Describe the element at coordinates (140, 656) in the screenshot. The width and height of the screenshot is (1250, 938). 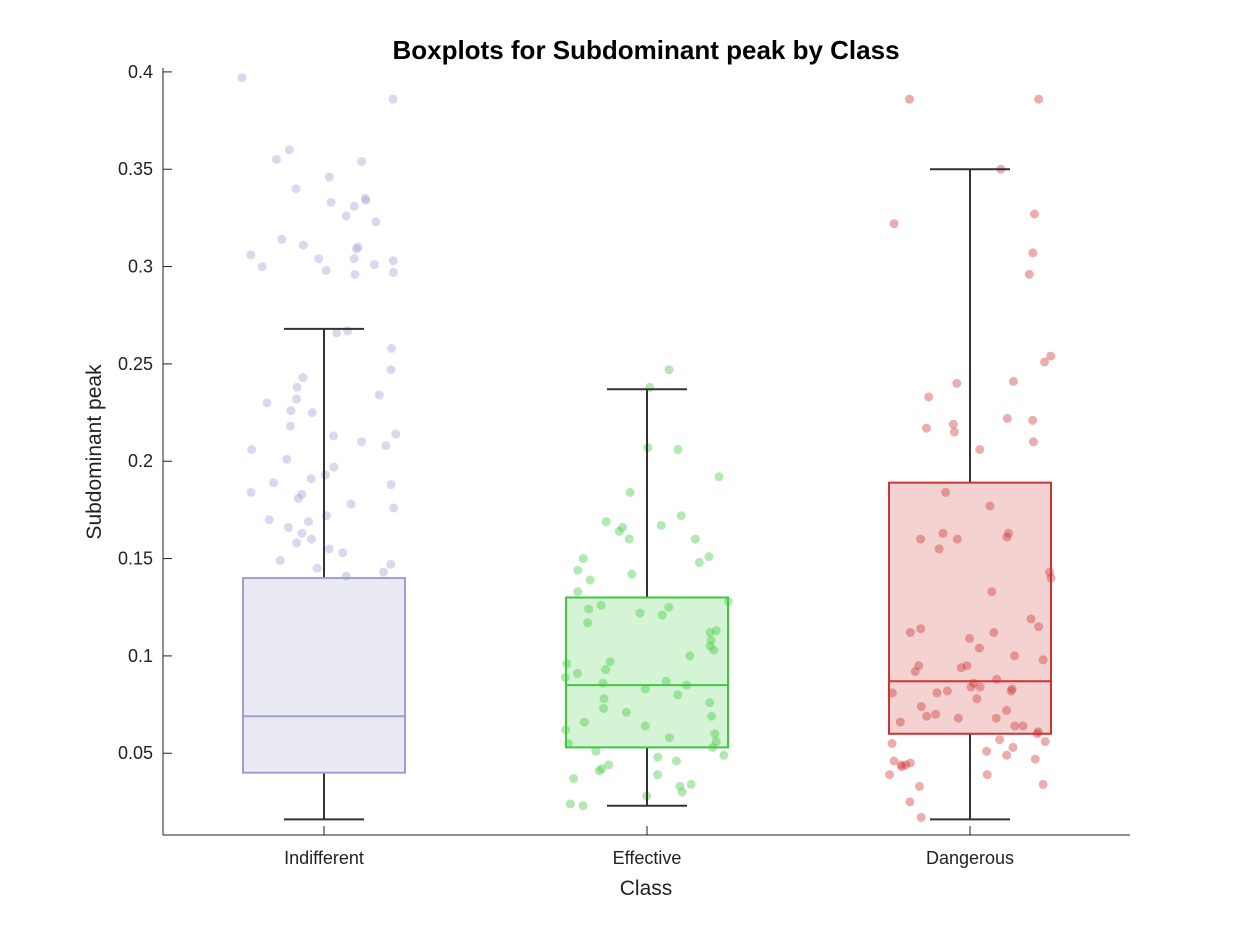
I see `y-tick-label: 0.1` at that location.